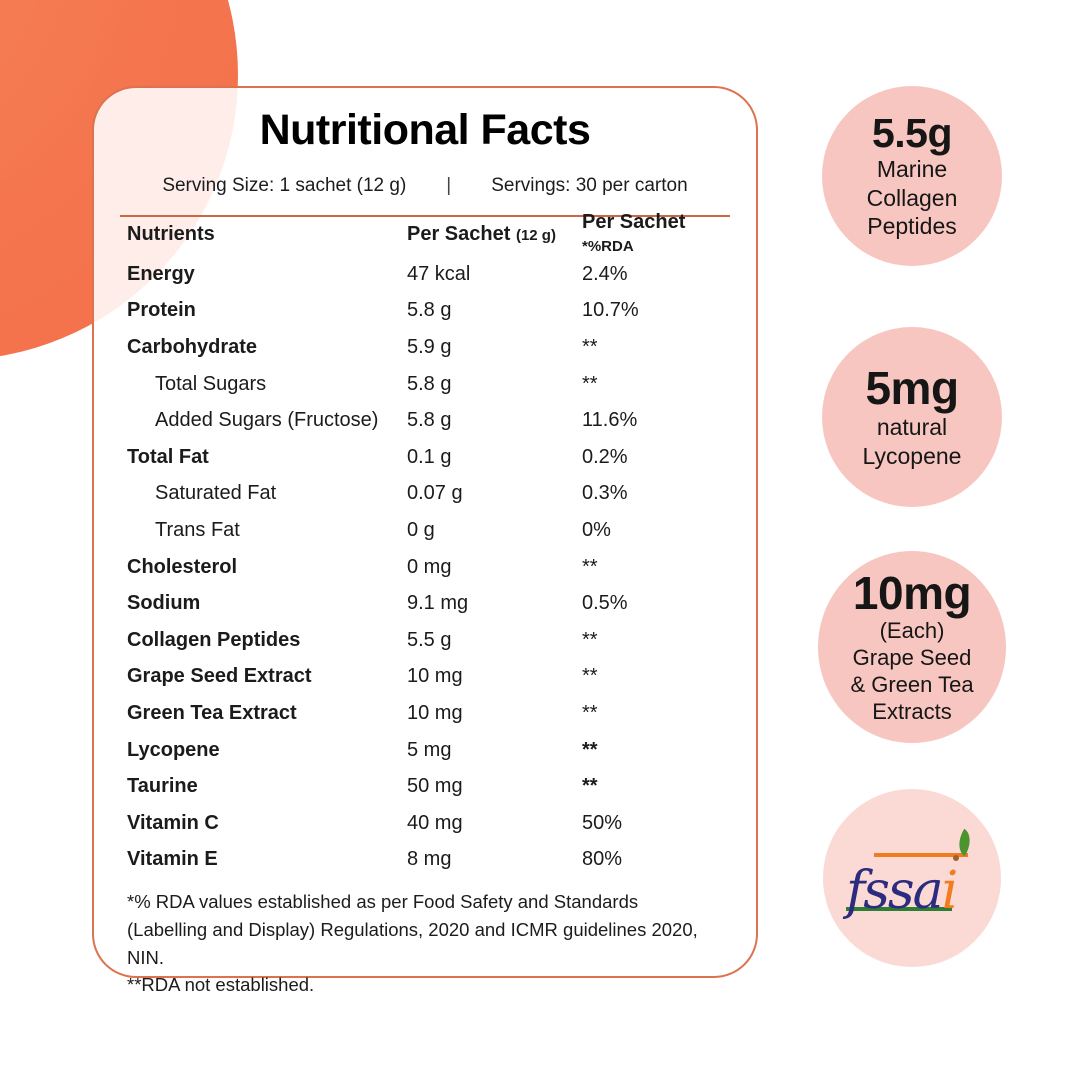  Describe the element at coordinates (211, 383) in the screenshot. I see `nutrient-name: Total Sugars` at that location.